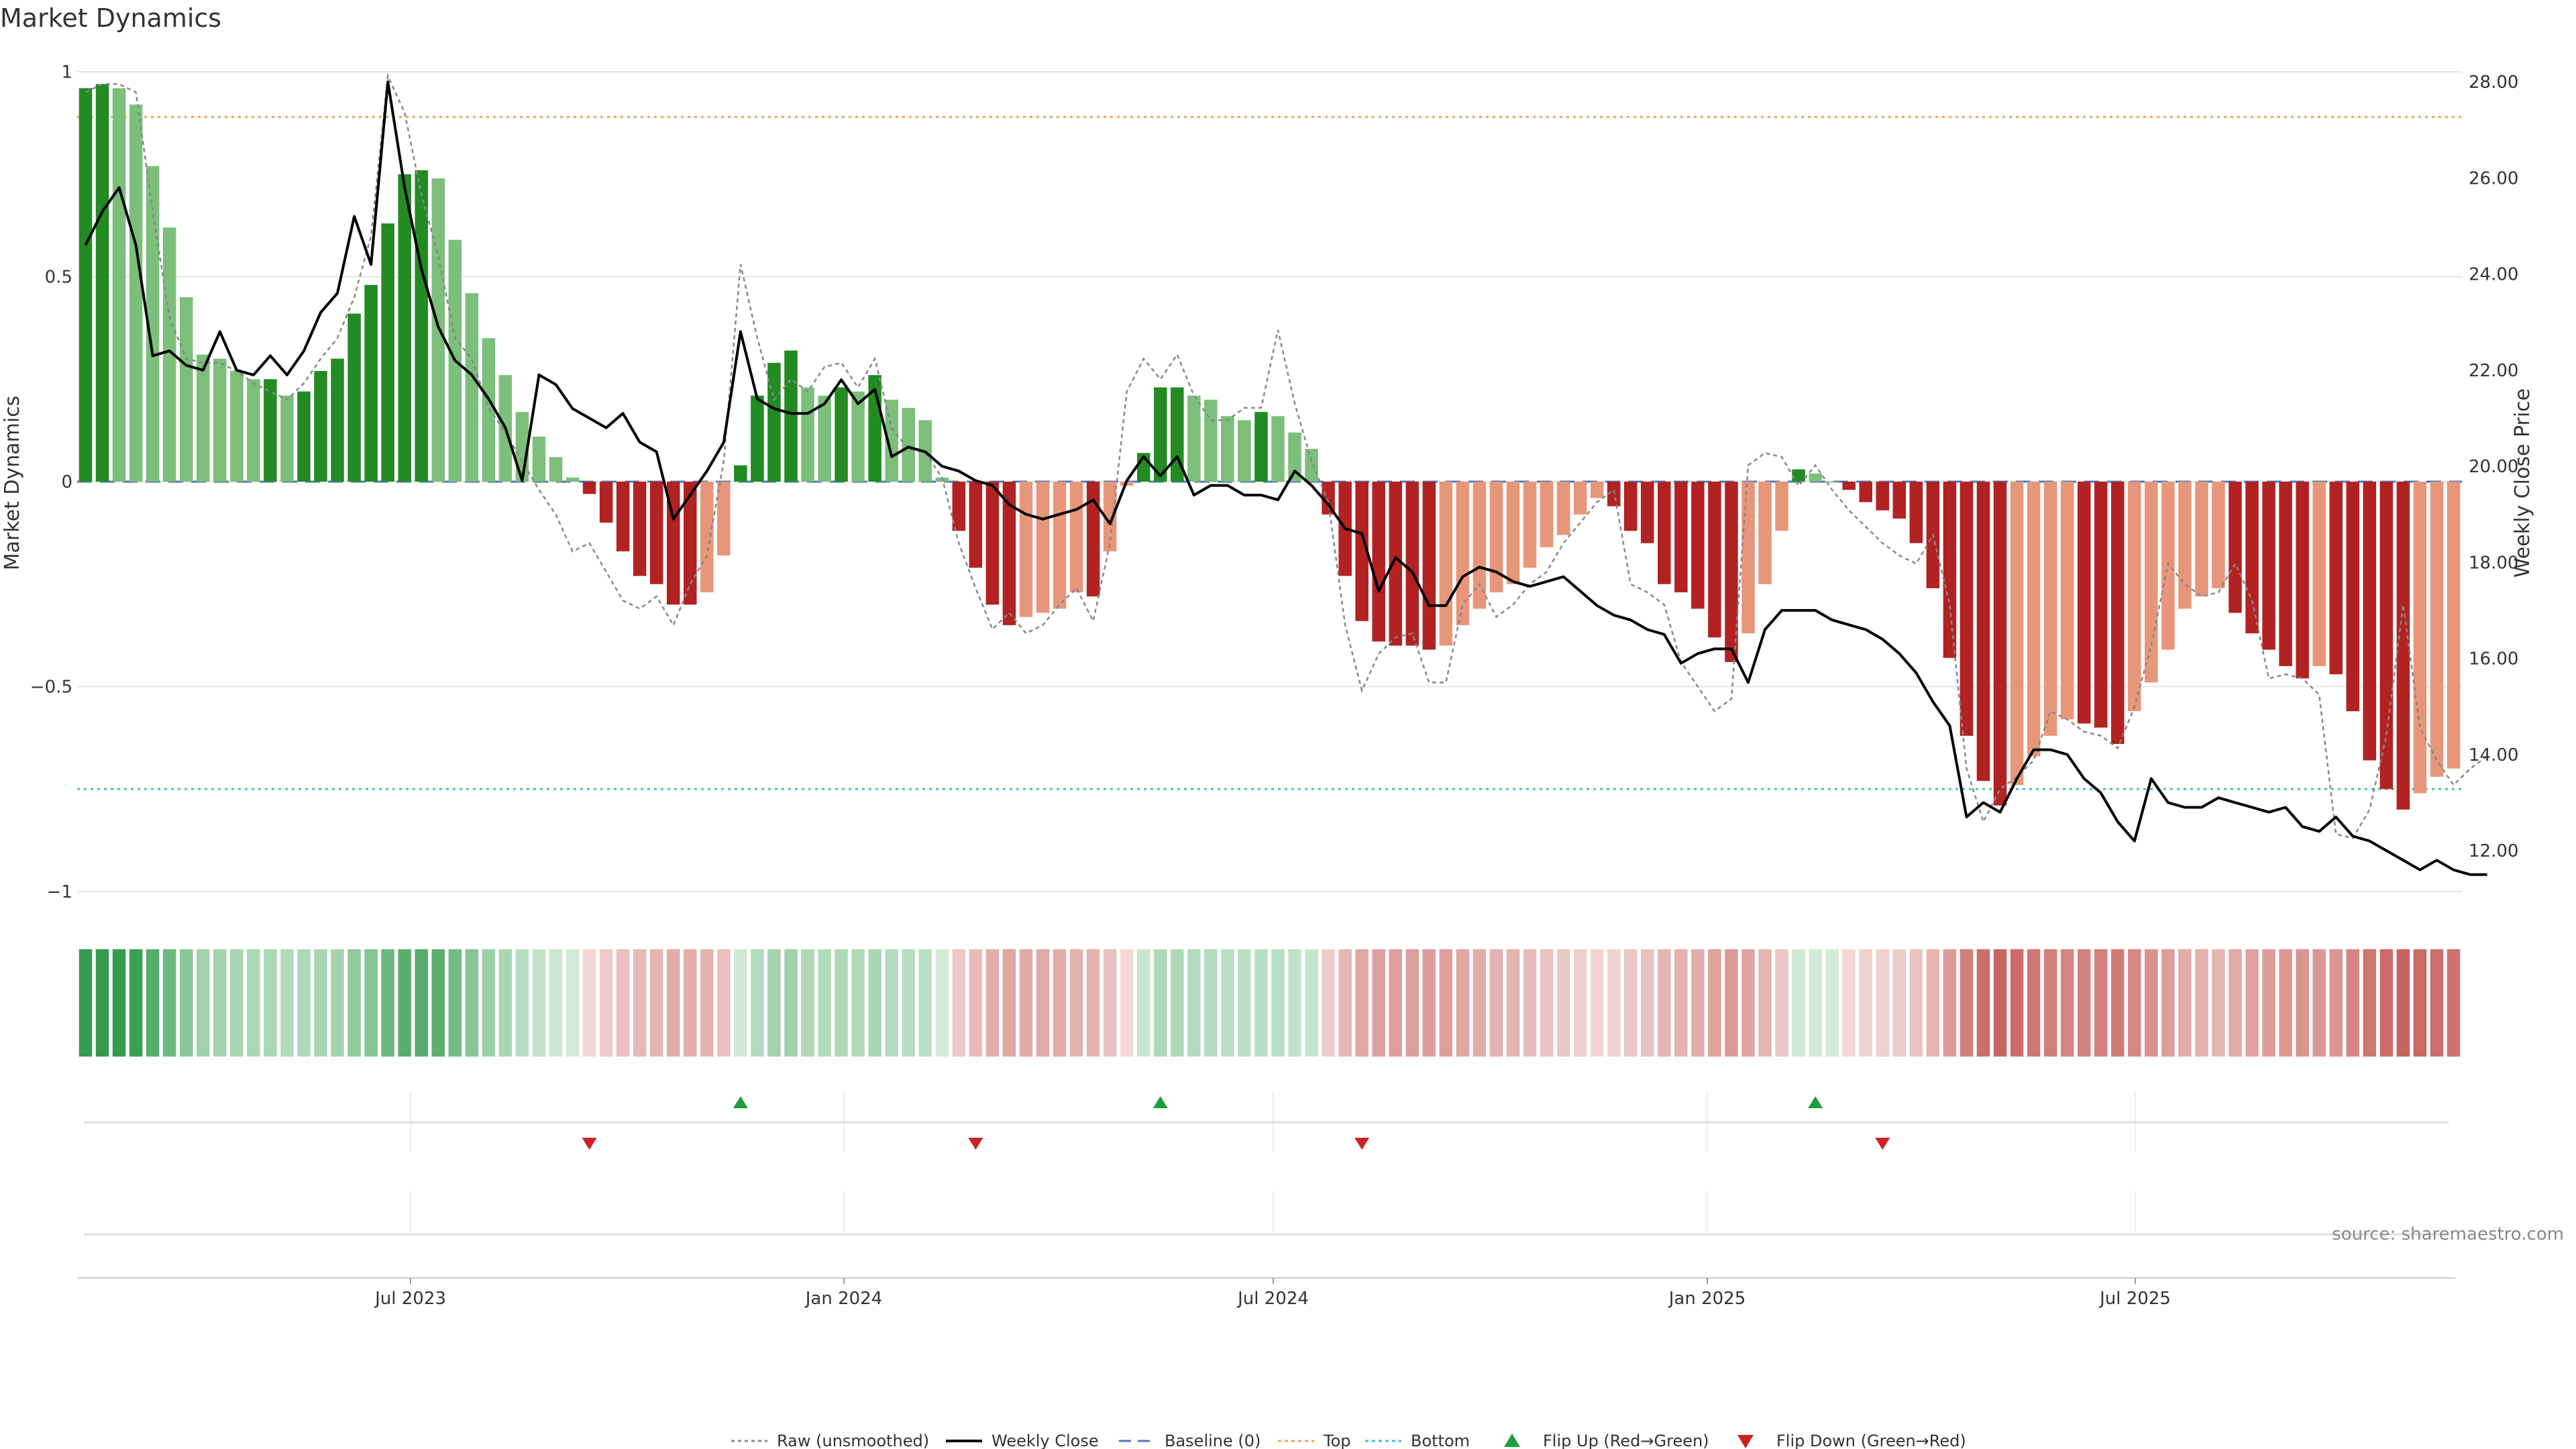 This screenshot has height=1449, width=2576. Describe the element at coordinates (2493, 178) in the screenshot. I see `right-tick-label: 26.00` at that location.